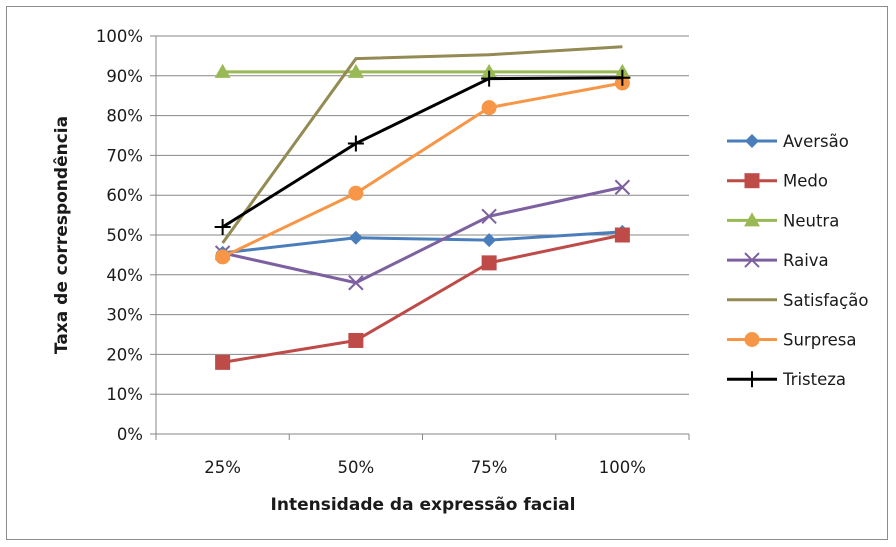 The image size is (896, 547). I want to click on y-tick-label: 100%, so click(119, 36).